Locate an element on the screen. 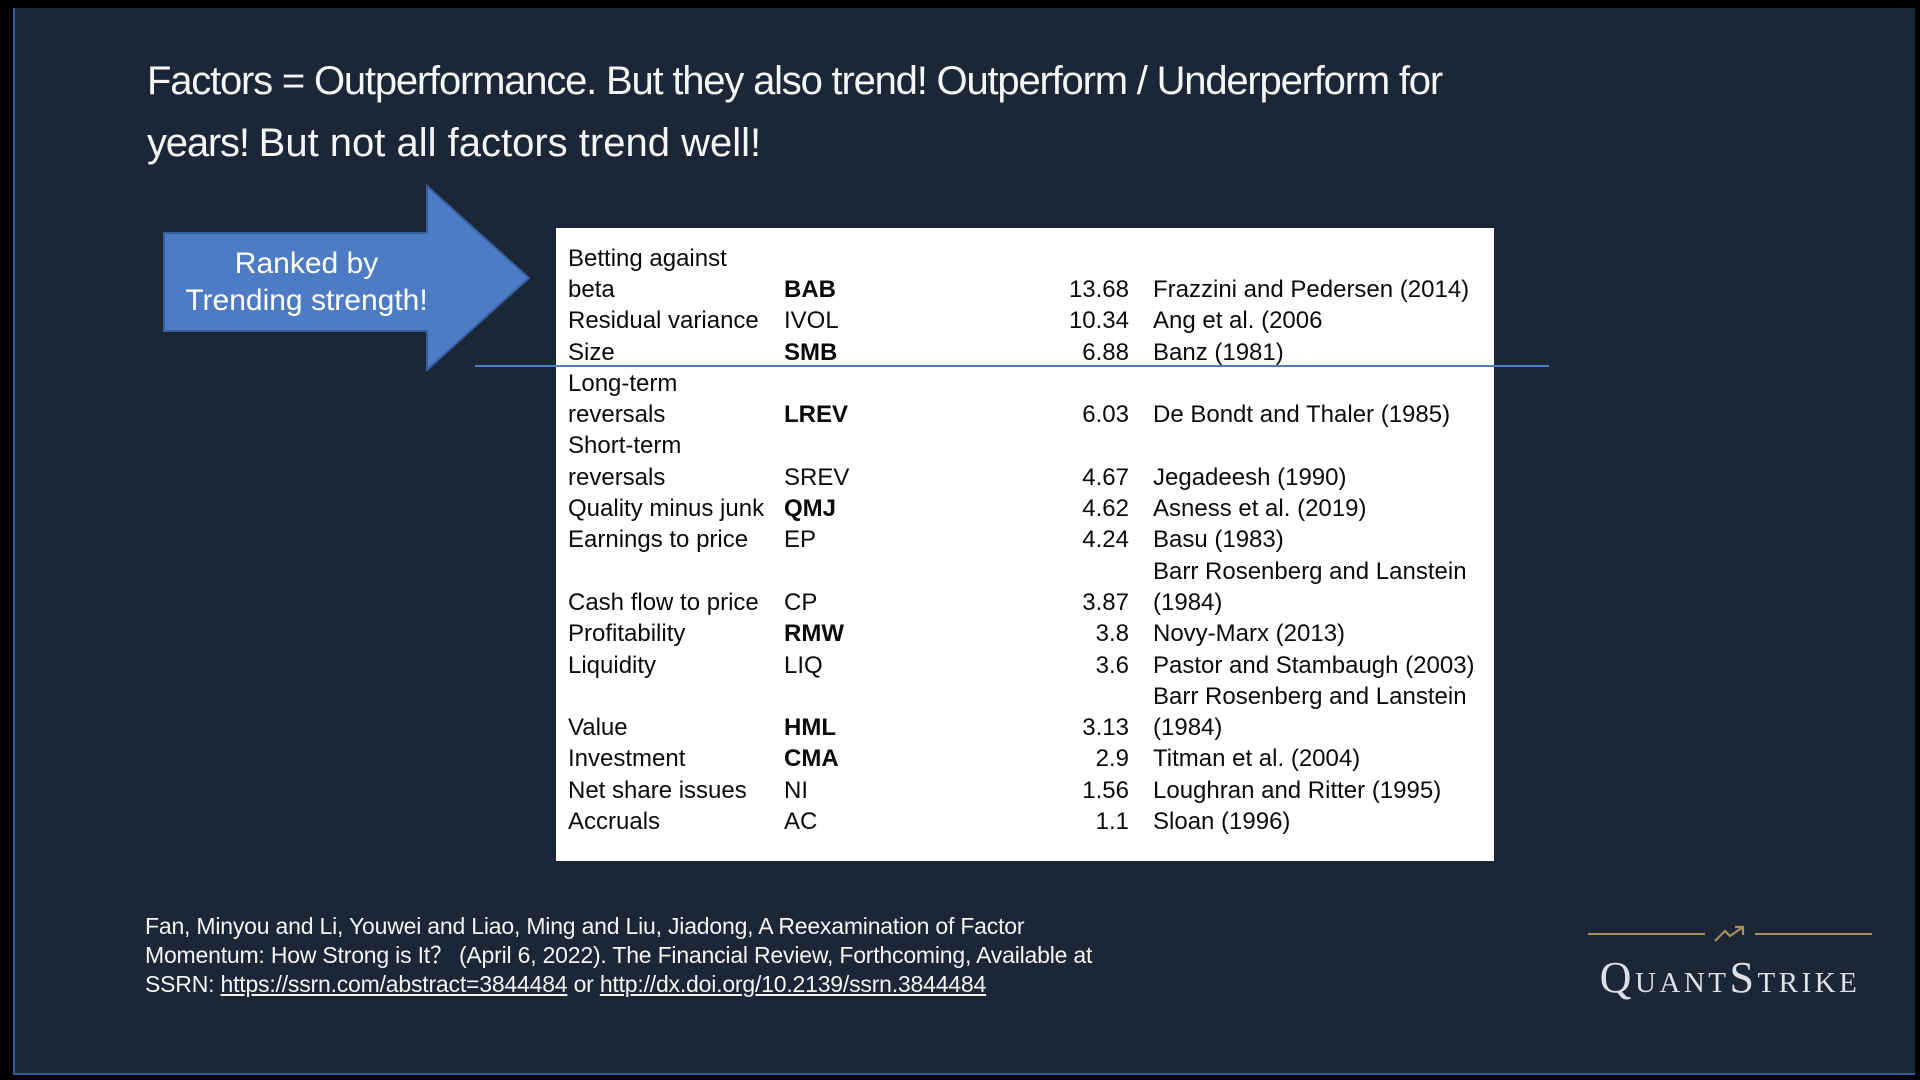 The image size is (1920, 1080). logo-ornament is located at coordinates (1730, 934).